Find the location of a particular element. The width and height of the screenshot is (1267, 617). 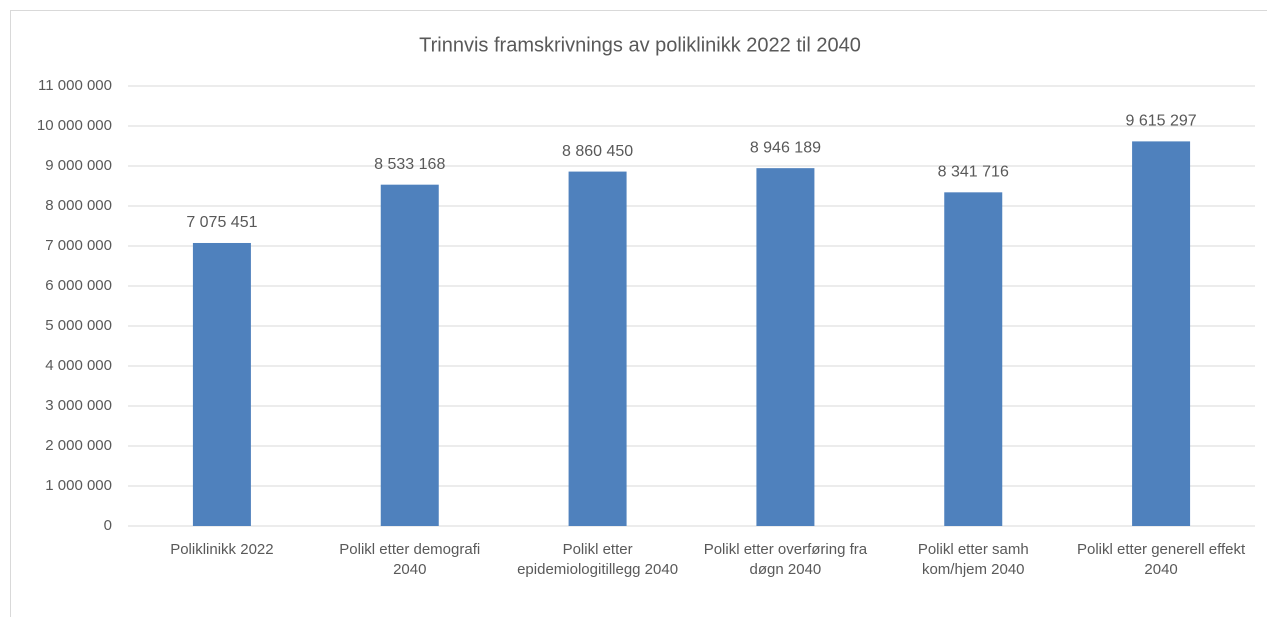

data-label: 8 946 189 is located at coordinates (785, 147).